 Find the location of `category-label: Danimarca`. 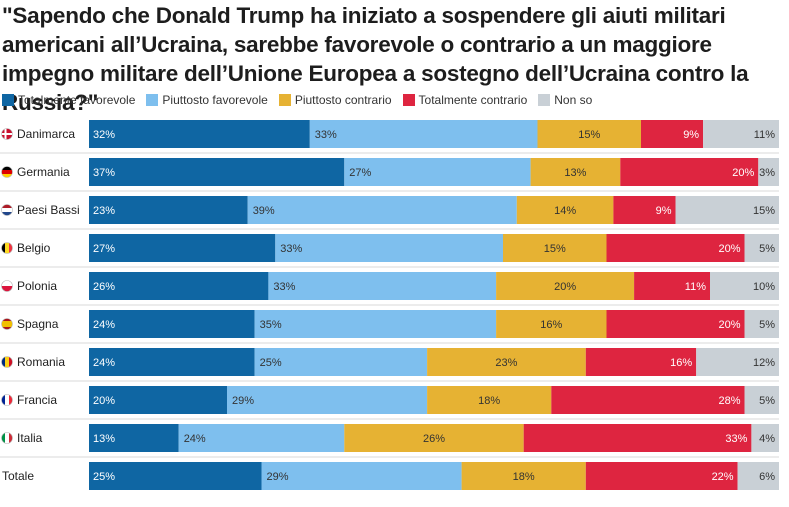

category-label: Danimarca is located at coordinates (46, 134).